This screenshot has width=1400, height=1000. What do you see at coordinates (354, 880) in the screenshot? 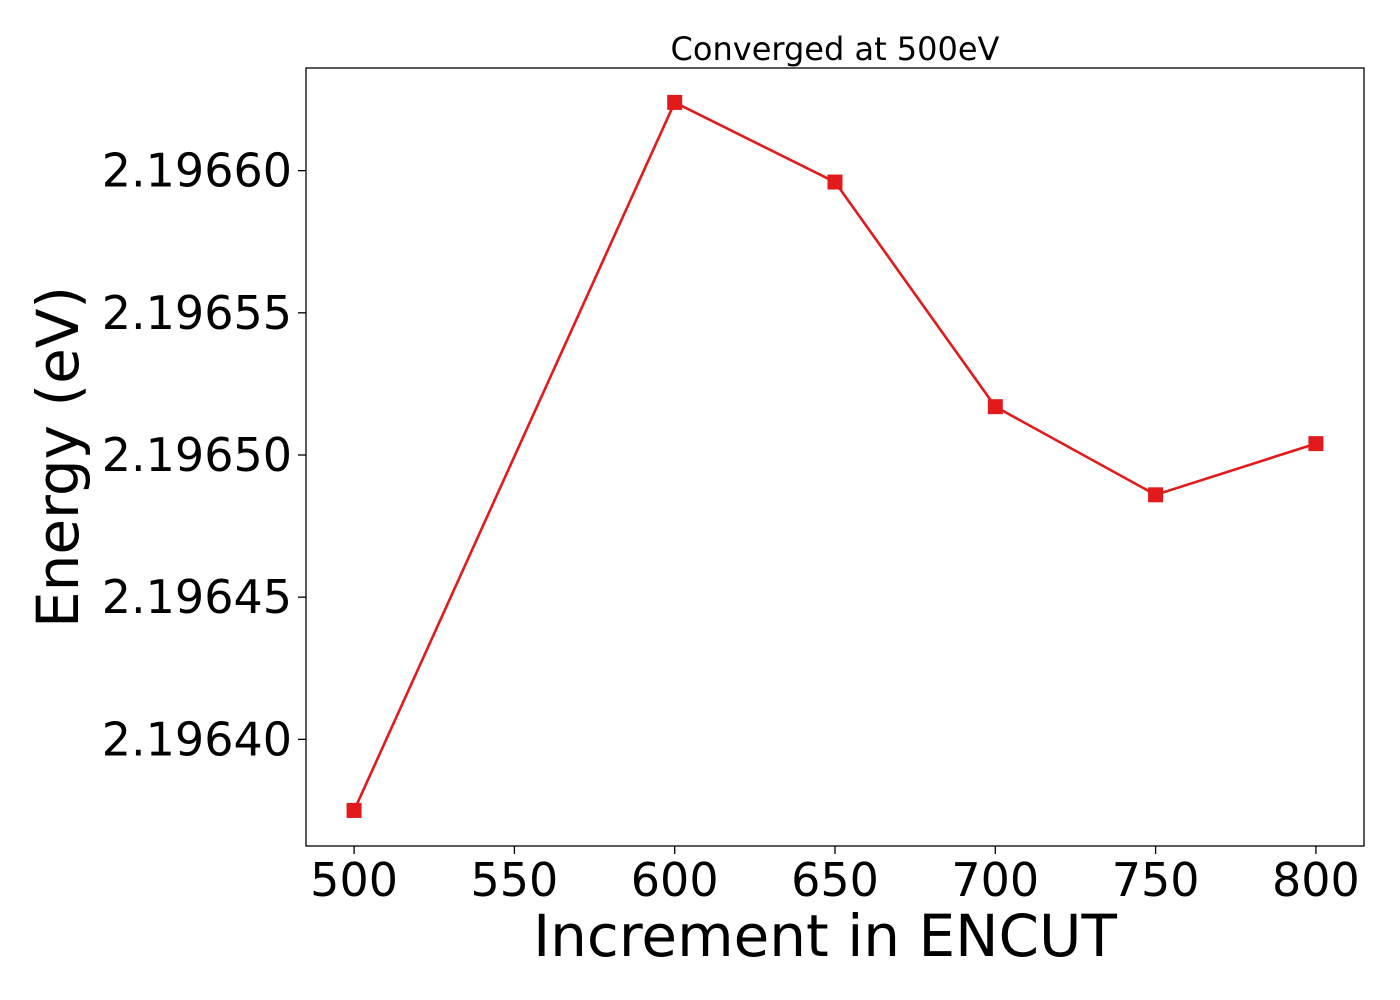
I see `x-tick-label: 500` at bounding box center [354, 880].